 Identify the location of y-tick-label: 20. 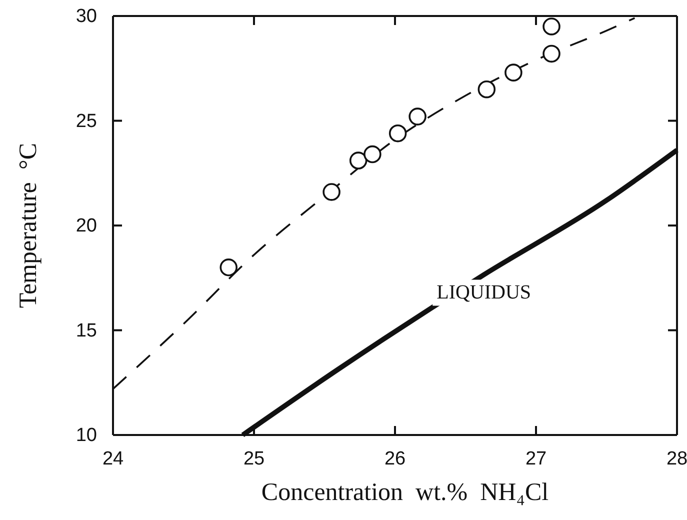
(86, 226).